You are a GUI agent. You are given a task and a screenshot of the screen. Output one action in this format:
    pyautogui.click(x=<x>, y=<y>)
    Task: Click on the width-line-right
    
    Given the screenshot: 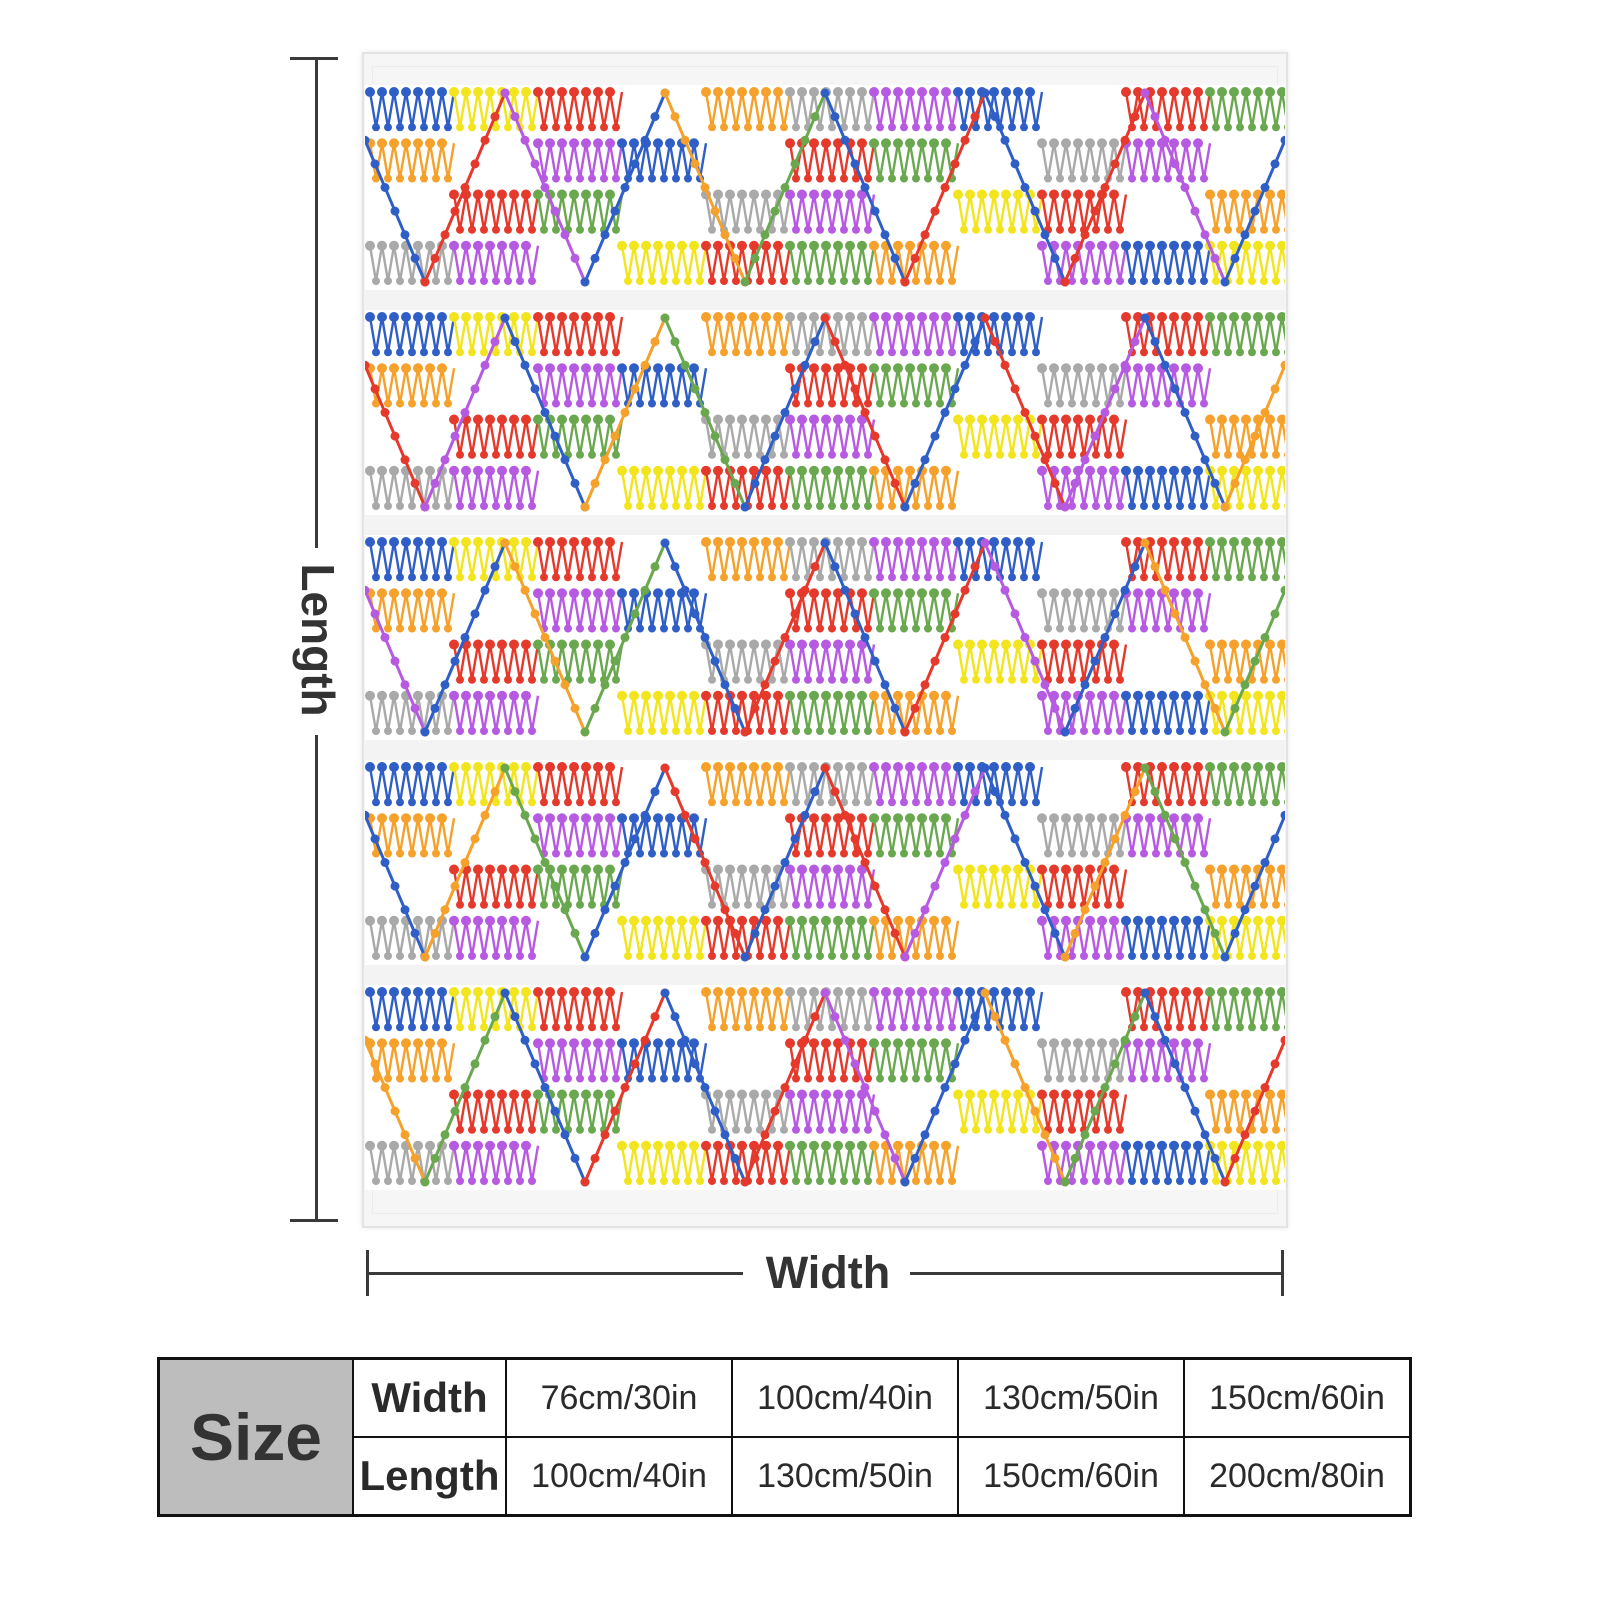 What is the action you would take?
    pyautogui.click(x=1096, y=1273)
    